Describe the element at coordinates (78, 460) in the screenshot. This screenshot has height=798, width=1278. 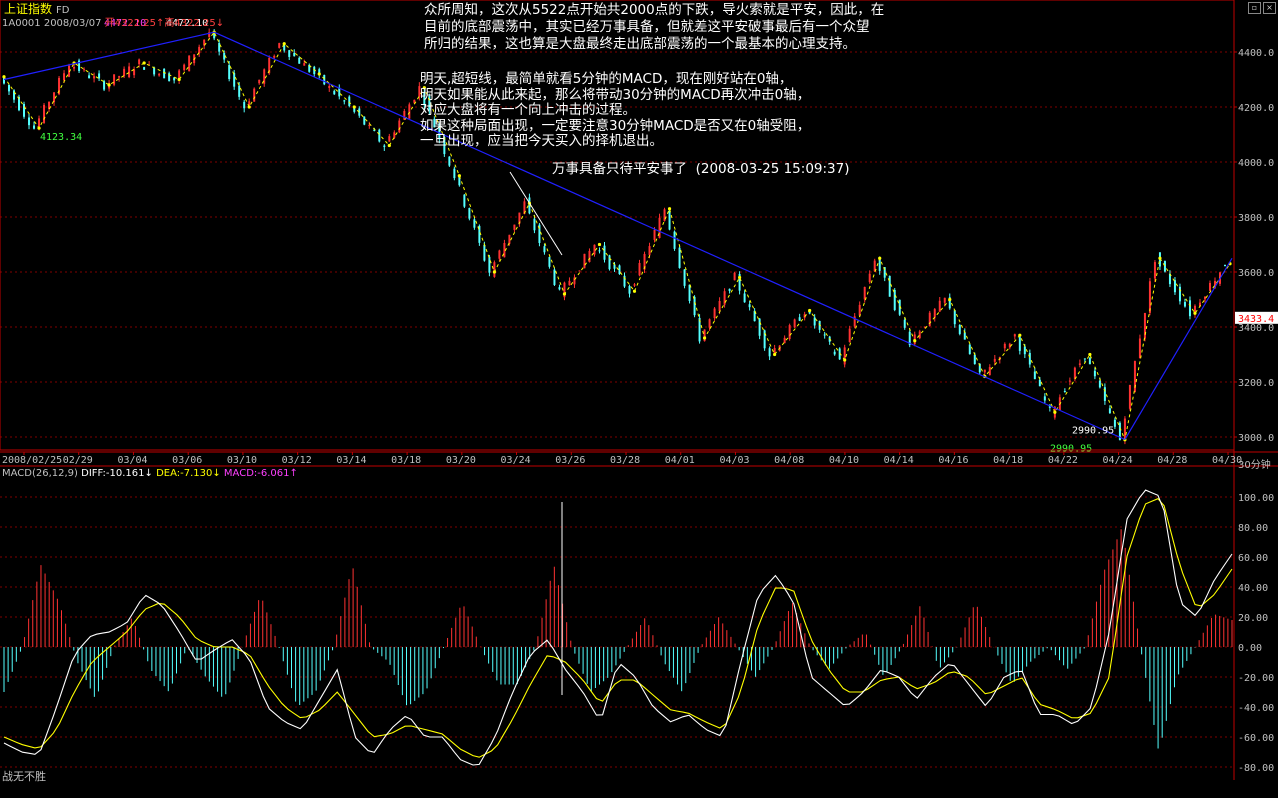
I see `x-tick-label: 02/29` at that location.